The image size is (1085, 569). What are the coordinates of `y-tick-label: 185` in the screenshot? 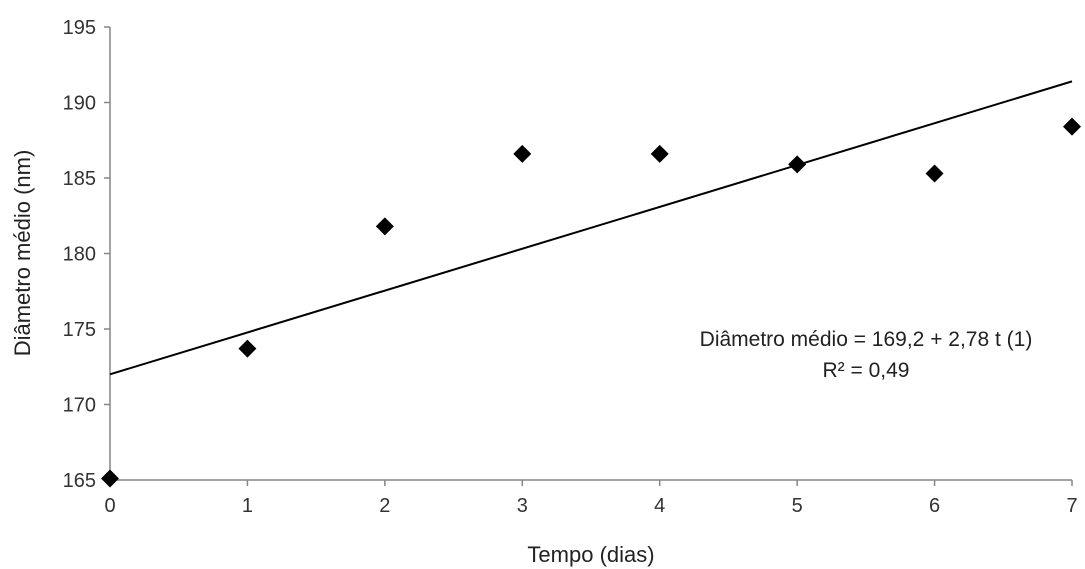 It's located at (79, 179).